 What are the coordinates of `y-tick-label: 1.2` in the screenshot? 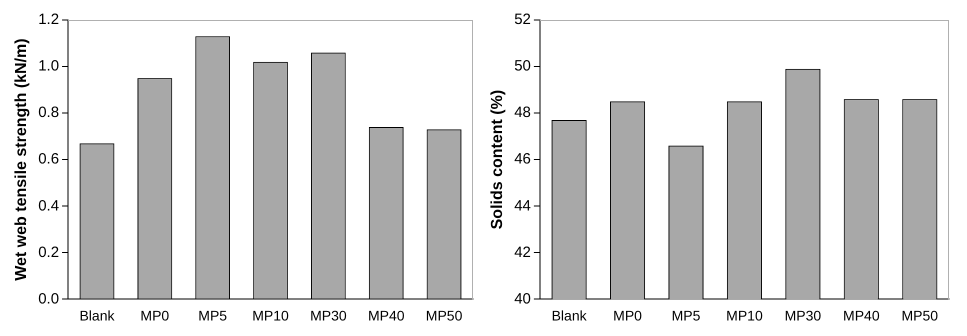 It's located at (49, 19).